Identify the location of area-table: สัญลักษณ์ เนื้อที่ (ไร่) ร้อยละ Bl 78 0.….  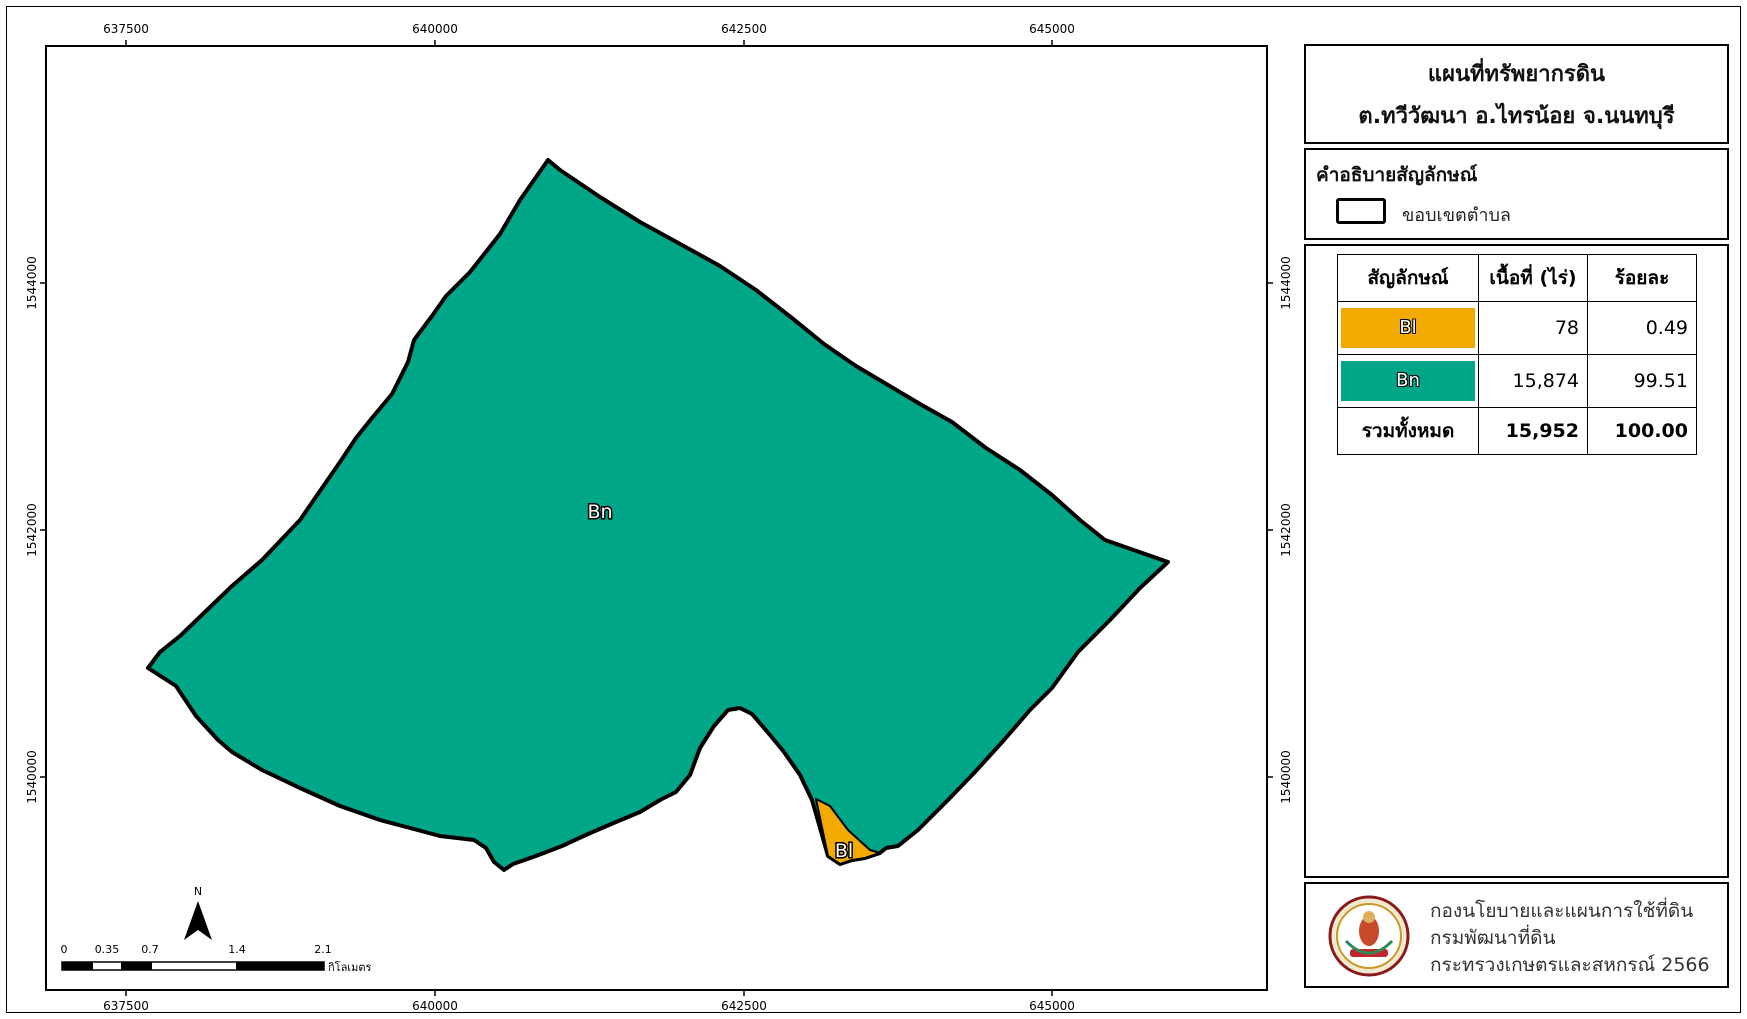
(1517, 354).